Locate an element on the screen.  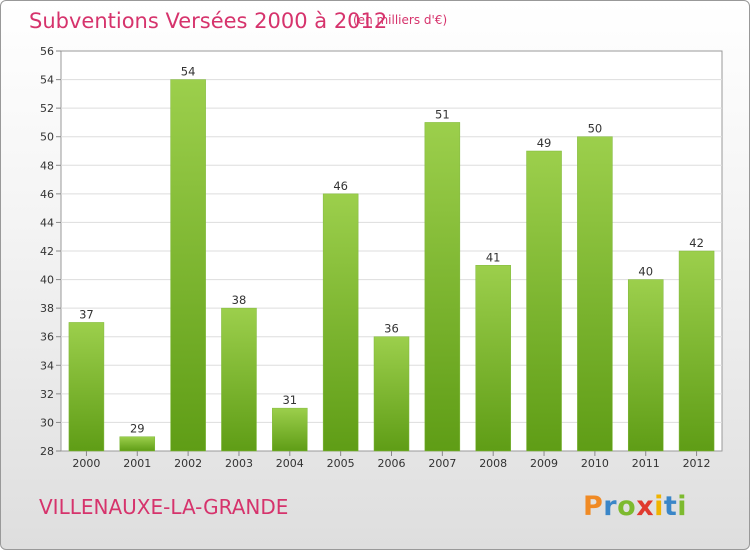
data-label: 29 is located at coordinates (137, 429).